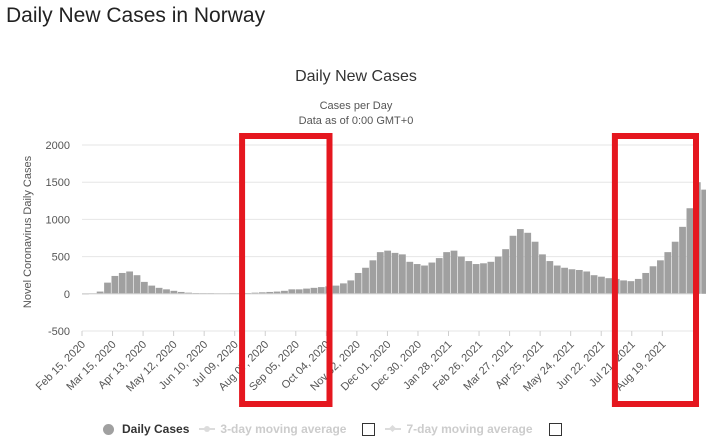  What do you see at coordinates (58, 220) in the screenshot?
I see `y-tick-label: 1000` at bounding box center [58, 220].